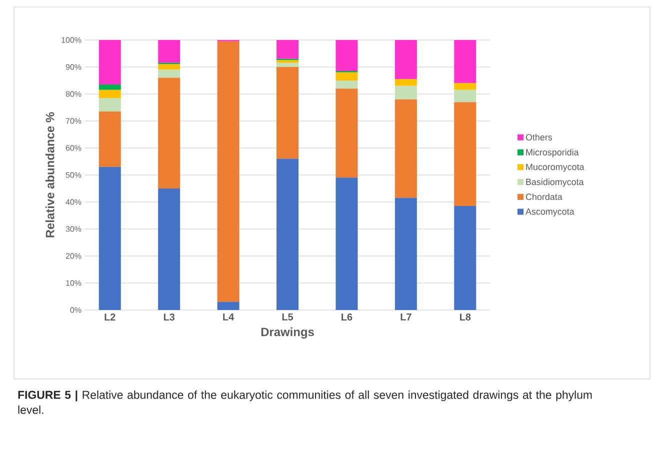  I want to click on legend-label: Chordata, so click(544, 196).